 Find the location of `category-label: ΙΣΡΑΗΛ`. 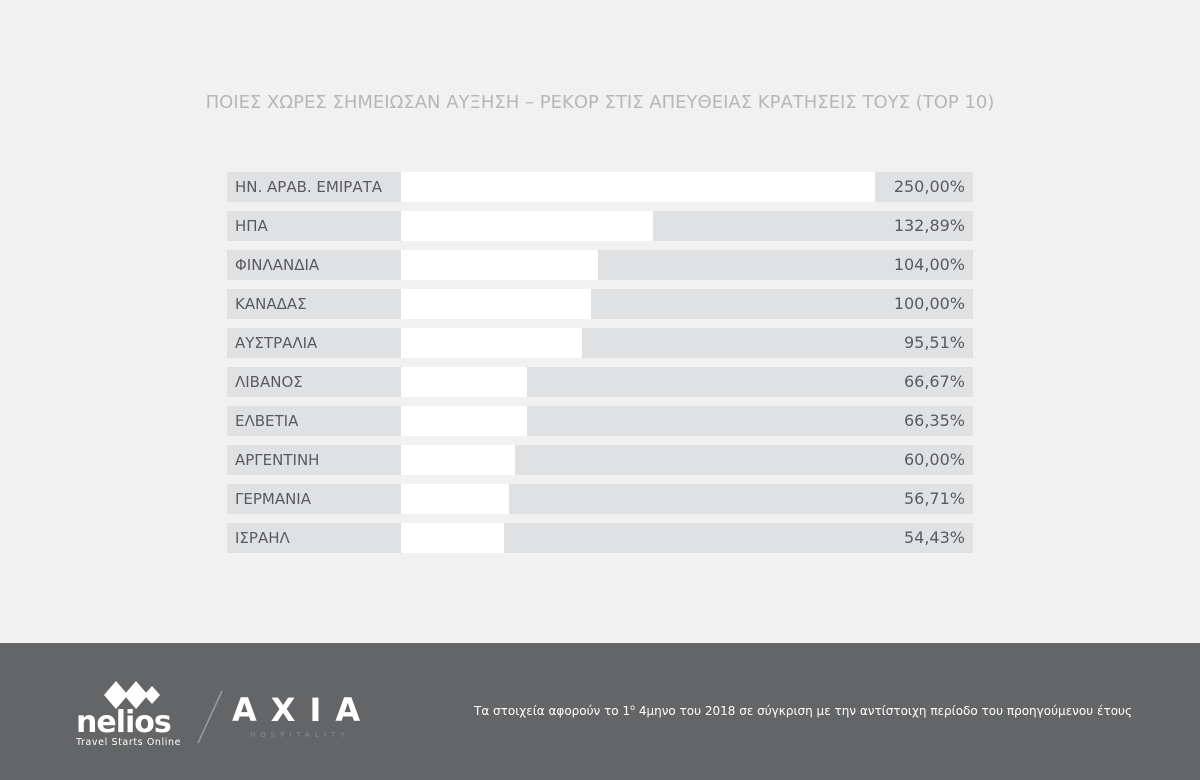

category-label: ΙΣΡΑΗΛ is located at coordinates (262, 538).